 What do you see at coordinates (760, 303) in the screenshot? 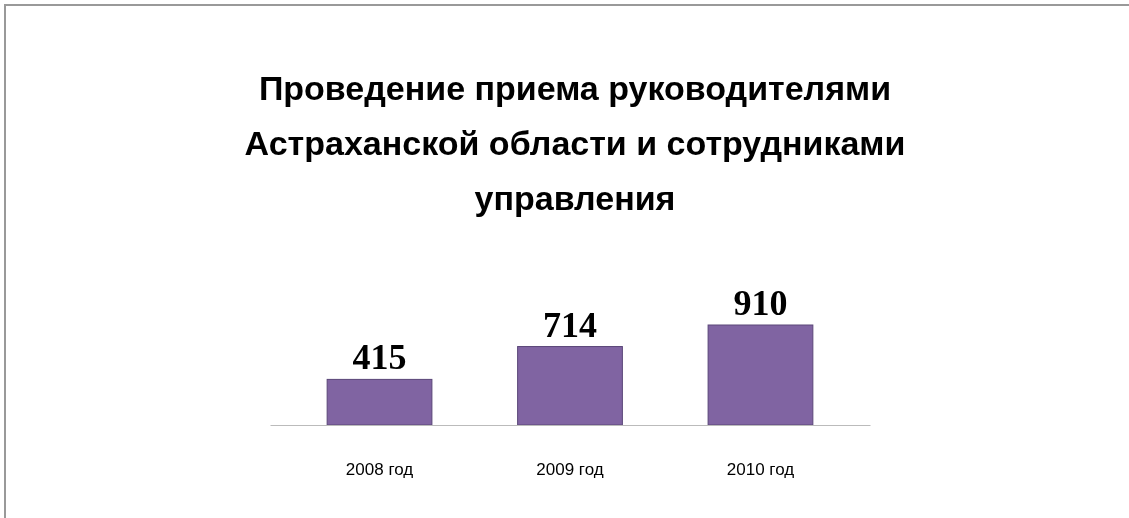
I see `data-label: 910` at bounding box center [760, 303].